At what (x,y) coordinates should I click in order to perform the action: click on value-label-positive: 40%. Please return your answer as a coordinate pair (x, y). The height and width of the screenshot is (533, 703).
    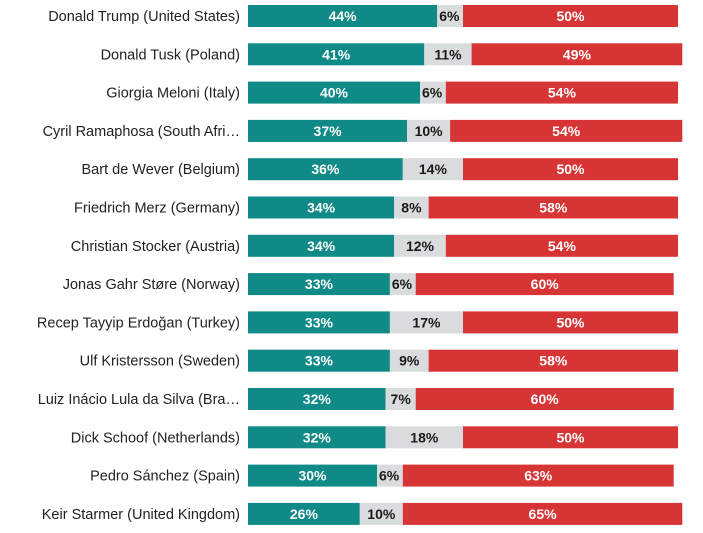
    Looking at the image, I should click on (334, 93).